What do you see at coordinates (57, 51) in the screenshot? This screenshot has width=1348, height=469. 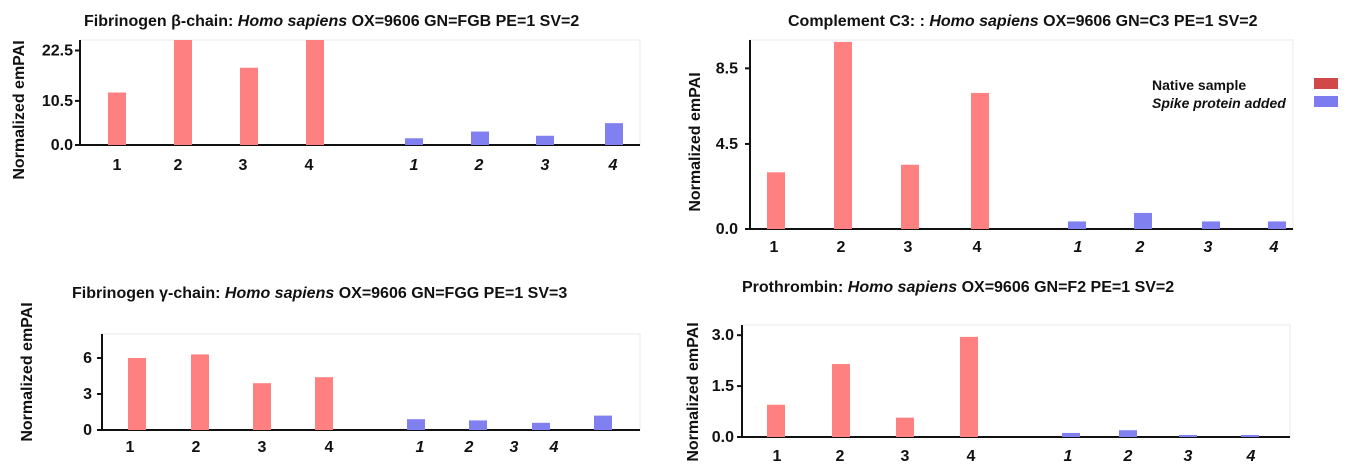 I see `y-tick-label: 22.5` at bounding box center [57, 51].